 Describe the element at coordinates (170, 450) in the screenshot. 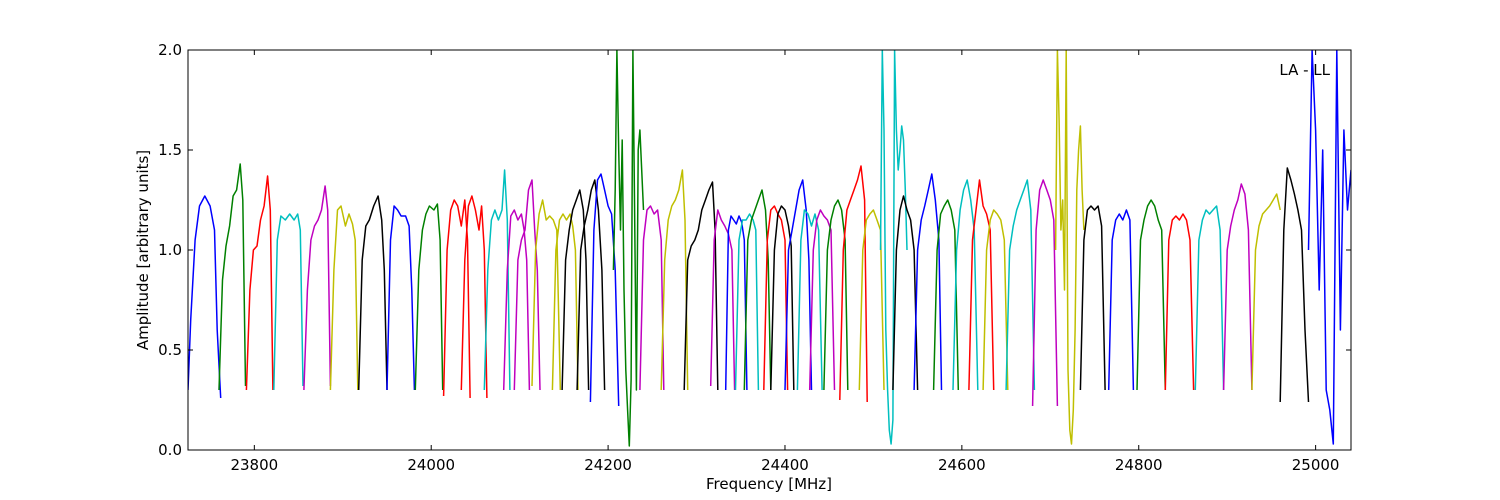

I see `y-tick-label: 0.0` at that location.